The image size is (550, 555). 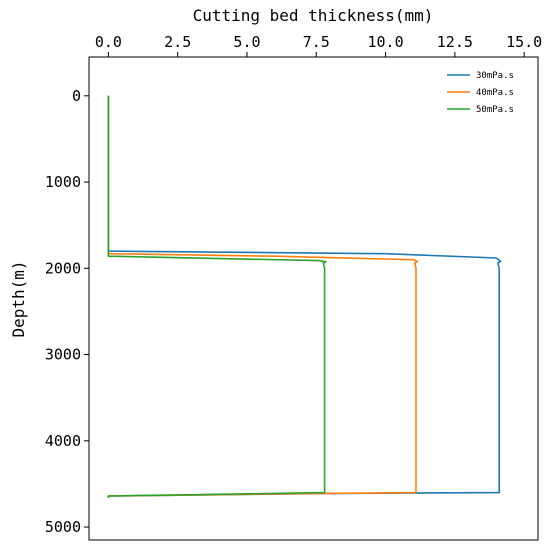 I want to click on legend: 30mPa.s 40mPa.s 50mPa.s, so click(x=480, y=93).